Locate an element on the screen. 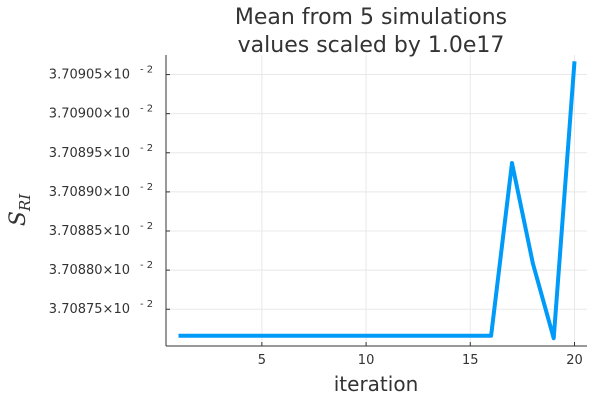 The width and height of the screenshot is (600, 400). y-tick-label: 3.70885×10 is located at coordinates (89, 231).